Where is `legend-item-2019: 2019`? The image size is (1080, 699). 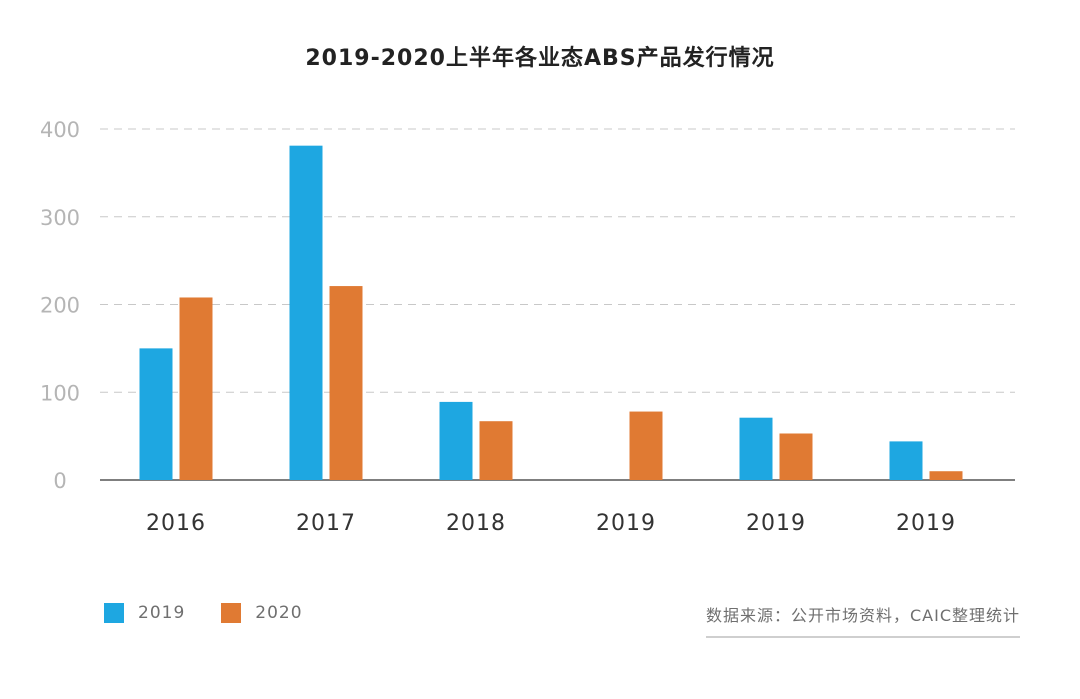
legend-item-2019: 2019 is located at coordinates (144, 613).